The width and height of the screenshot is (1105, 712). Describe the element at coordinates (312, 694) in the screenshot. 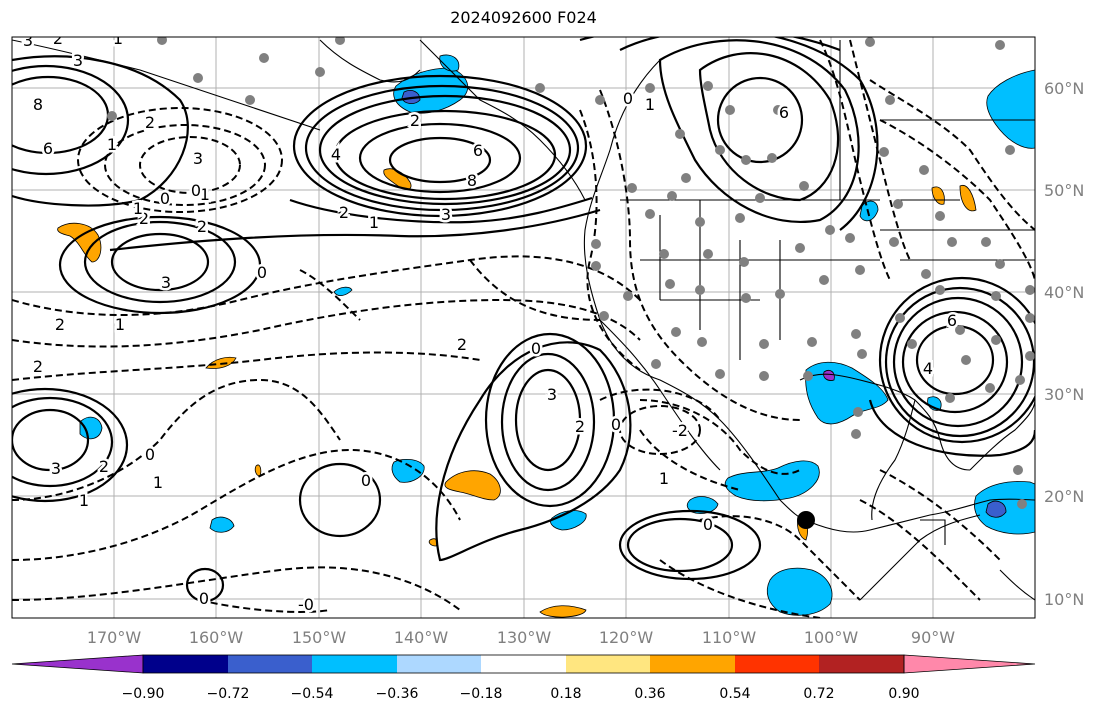

I see `colorbar-tick: −0.54` at that location.